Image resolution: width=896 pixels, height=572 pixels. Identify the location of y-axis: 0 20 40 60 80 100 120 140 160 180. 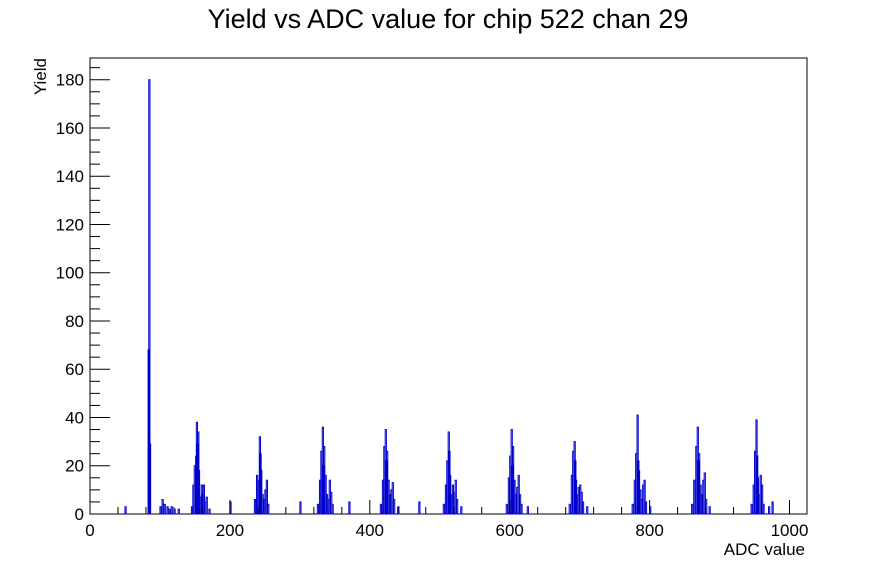
(83, 295).